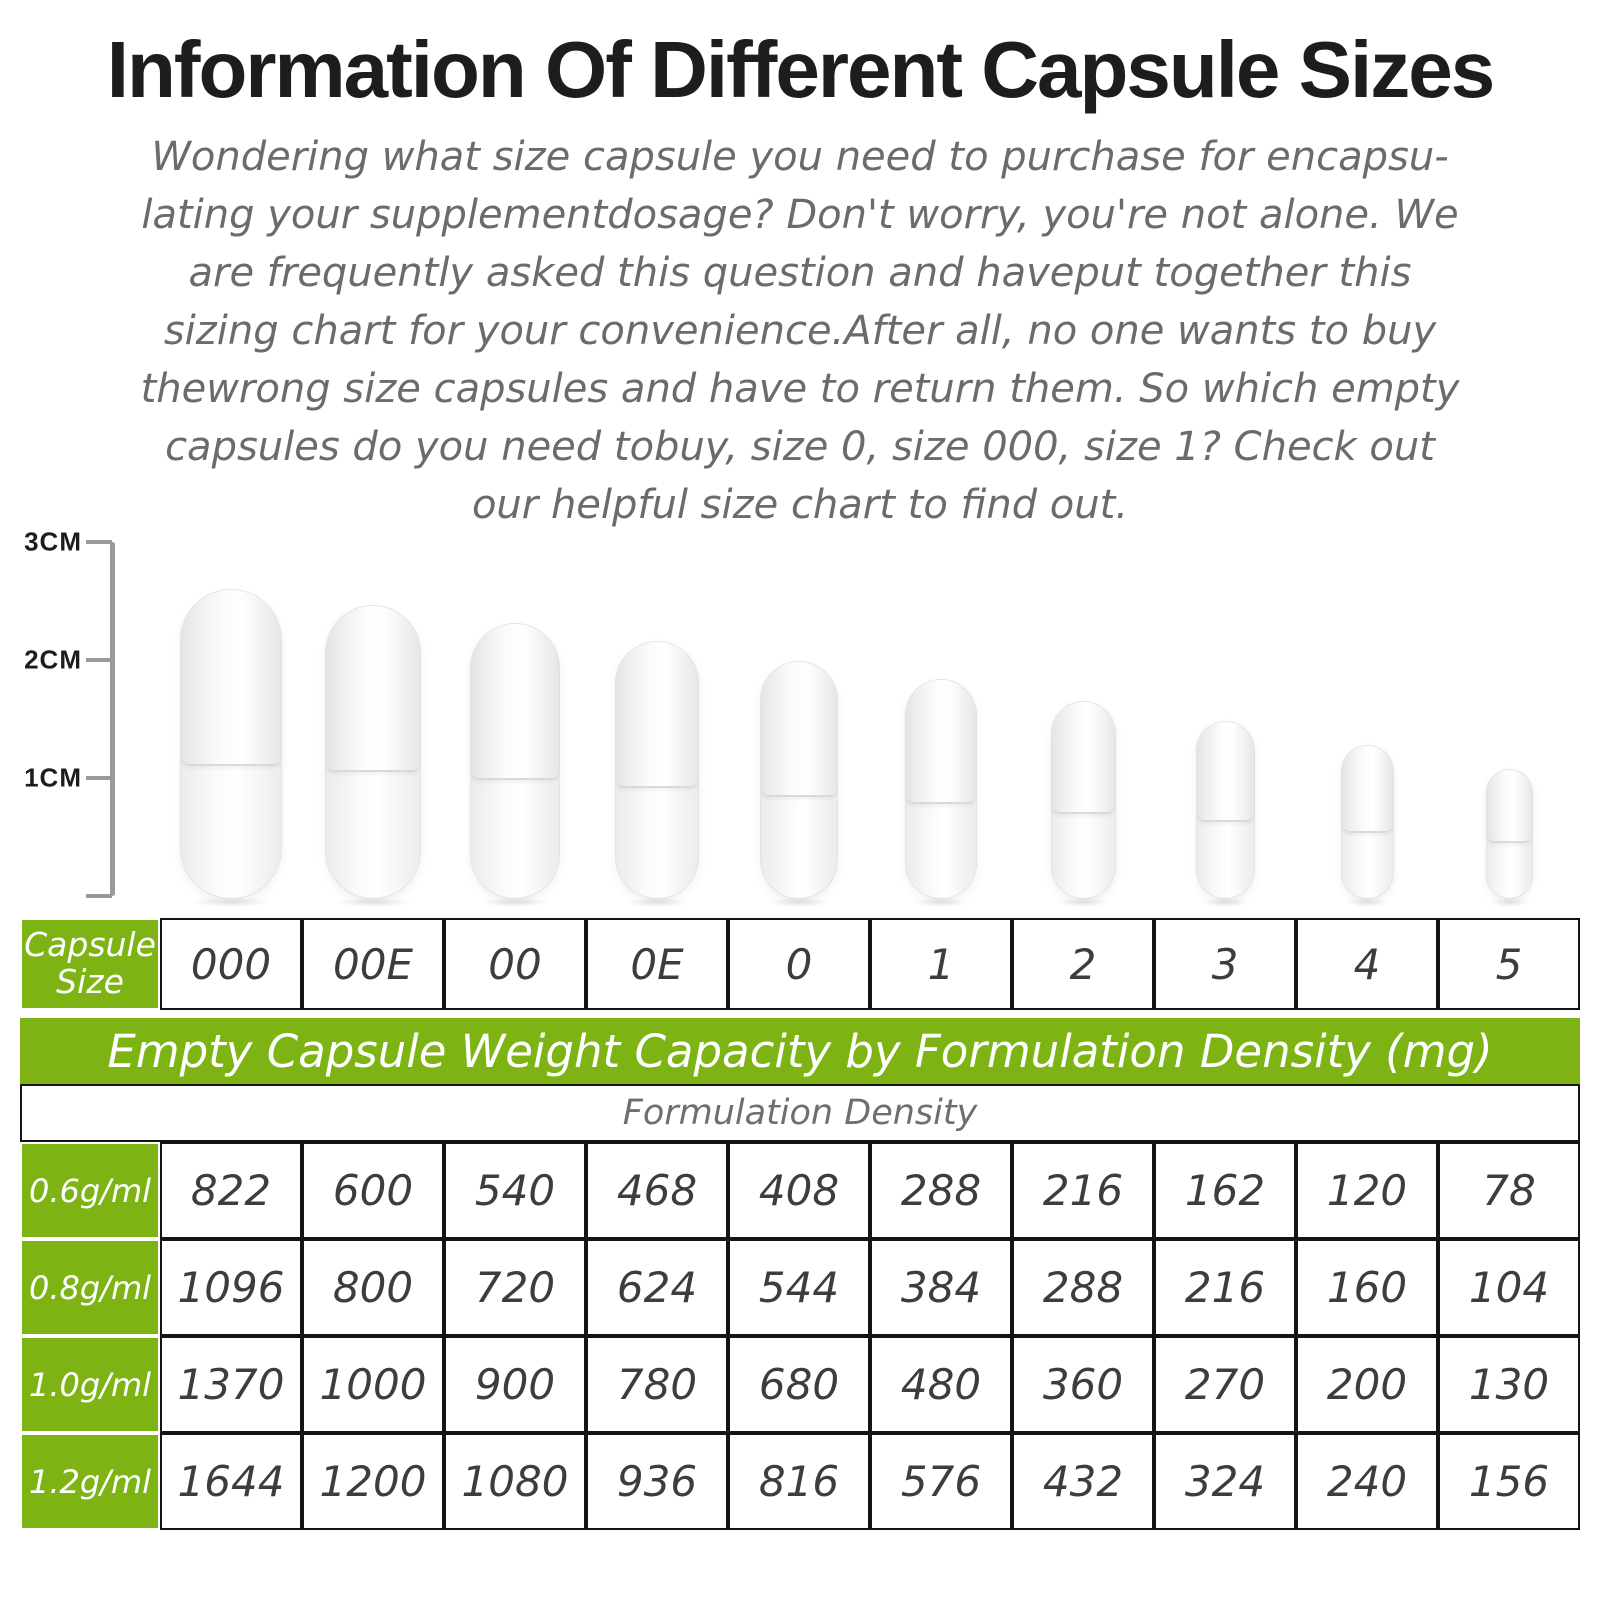 The width and height of the screenshot is (1600, 1600). What do you see at coordinates (941, 1481) in the screenshot?
I see `capacity-cell: 576` at bounding box center [941, 1481].